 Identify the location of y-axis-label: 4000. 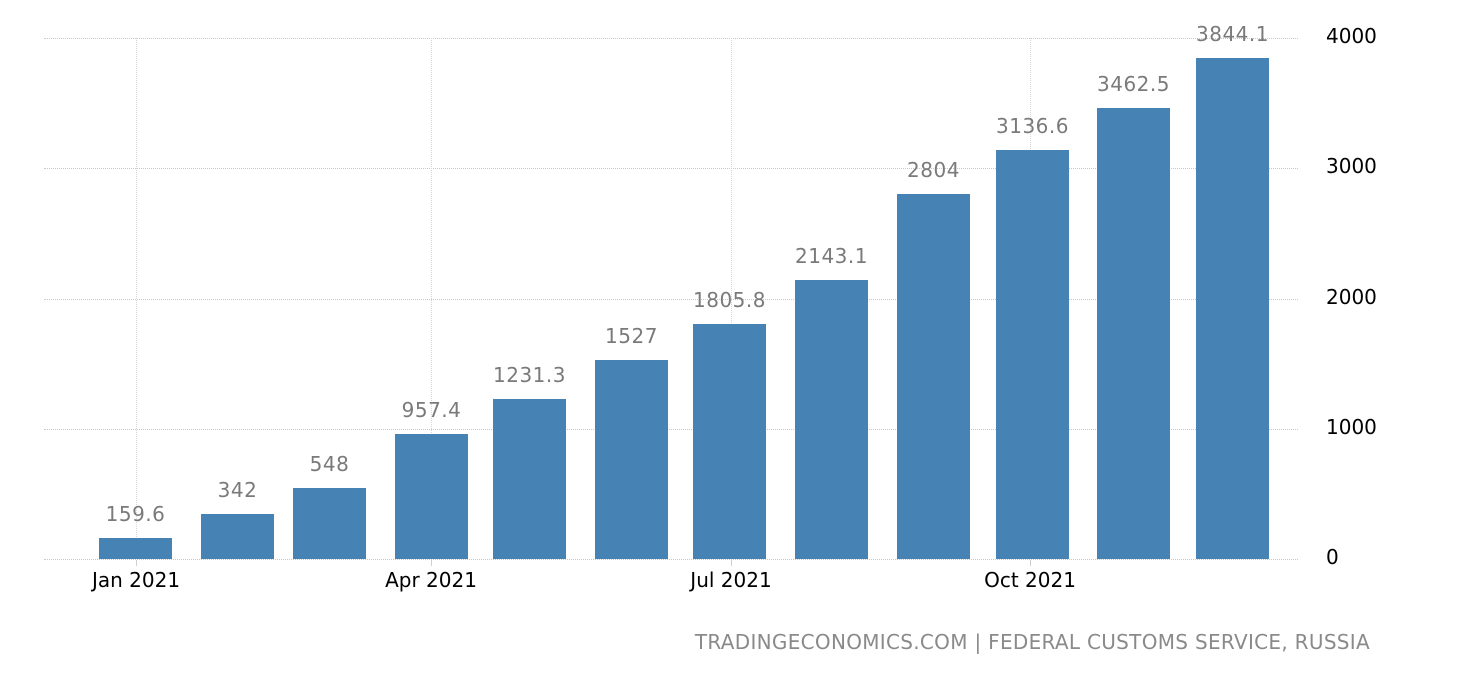
(1351, 36).